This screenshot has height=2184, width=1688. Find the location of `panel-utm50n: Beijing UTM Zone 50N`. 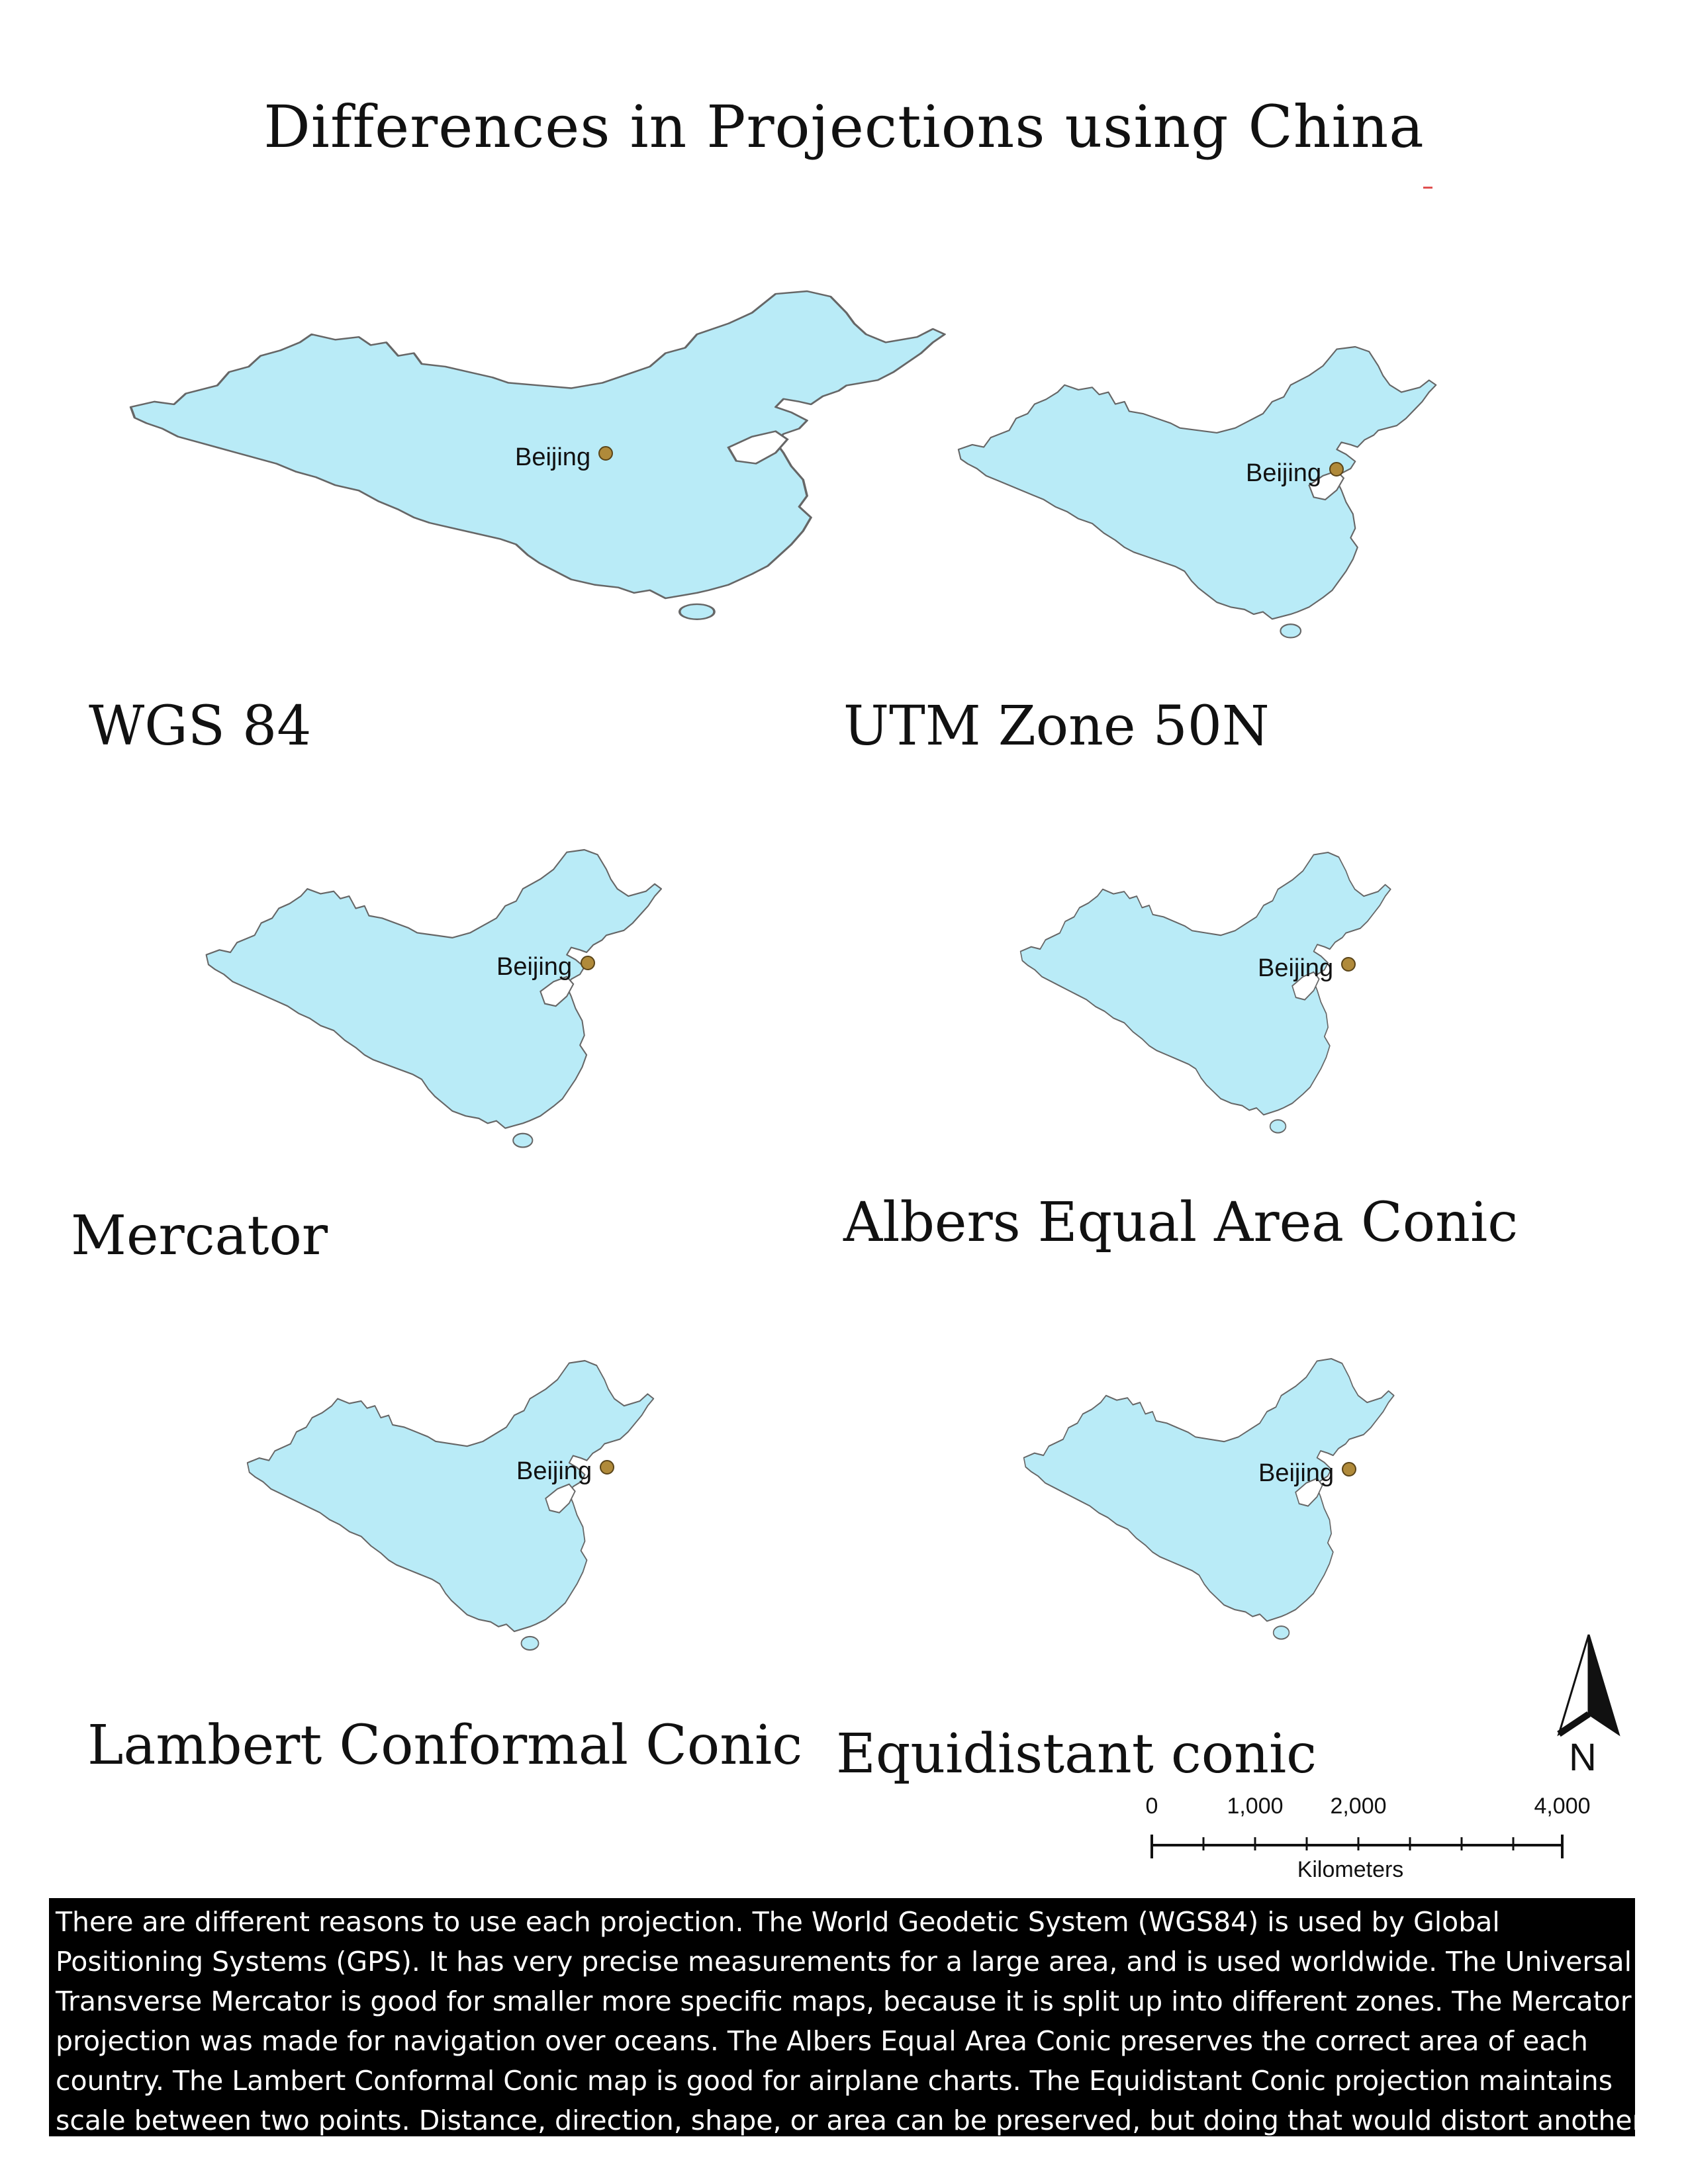

panel-utm50n: Beijing UTM Zone 50N is located at coordinates (1255, 556).